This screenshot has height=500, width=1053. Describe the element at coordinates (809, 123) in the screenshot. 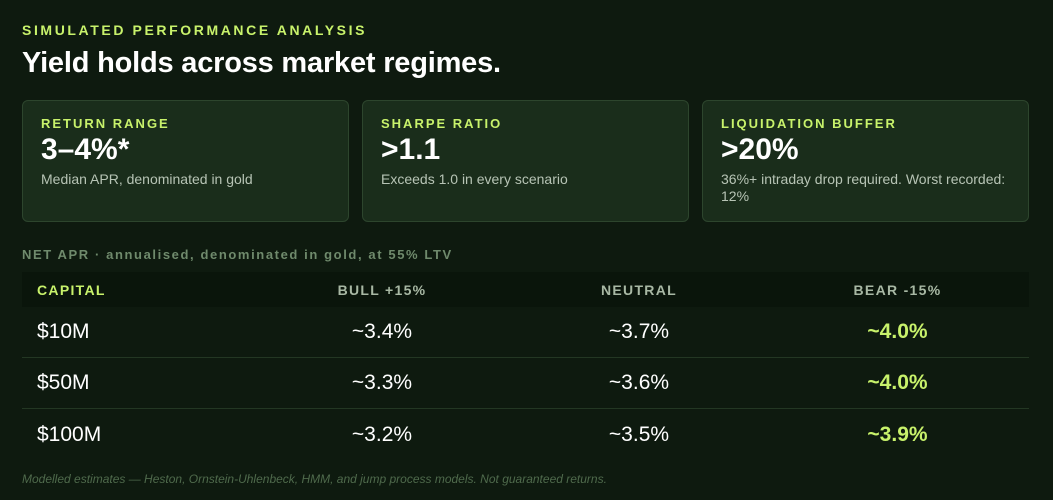

I see `card-label: LIQUIDATION BUFFER` at that location.